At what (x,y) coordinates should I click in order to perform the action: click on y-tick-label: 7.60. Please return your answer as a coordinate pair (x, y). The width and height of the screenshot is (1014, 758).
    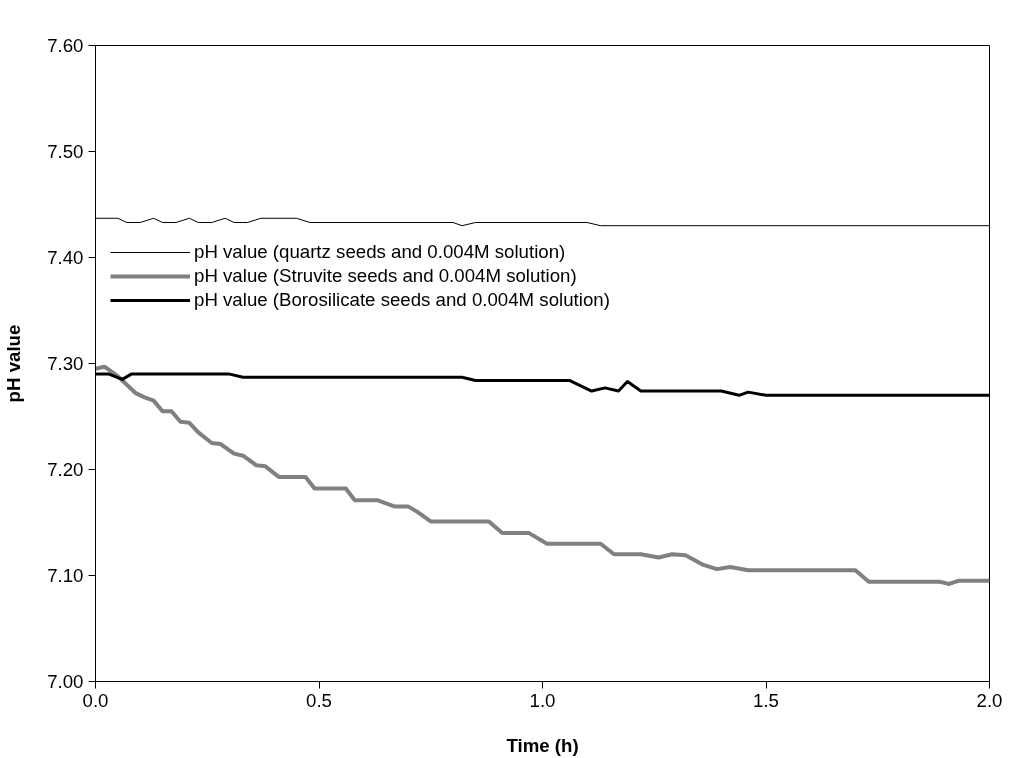
    Looking at the image, I should click on (65, 45).